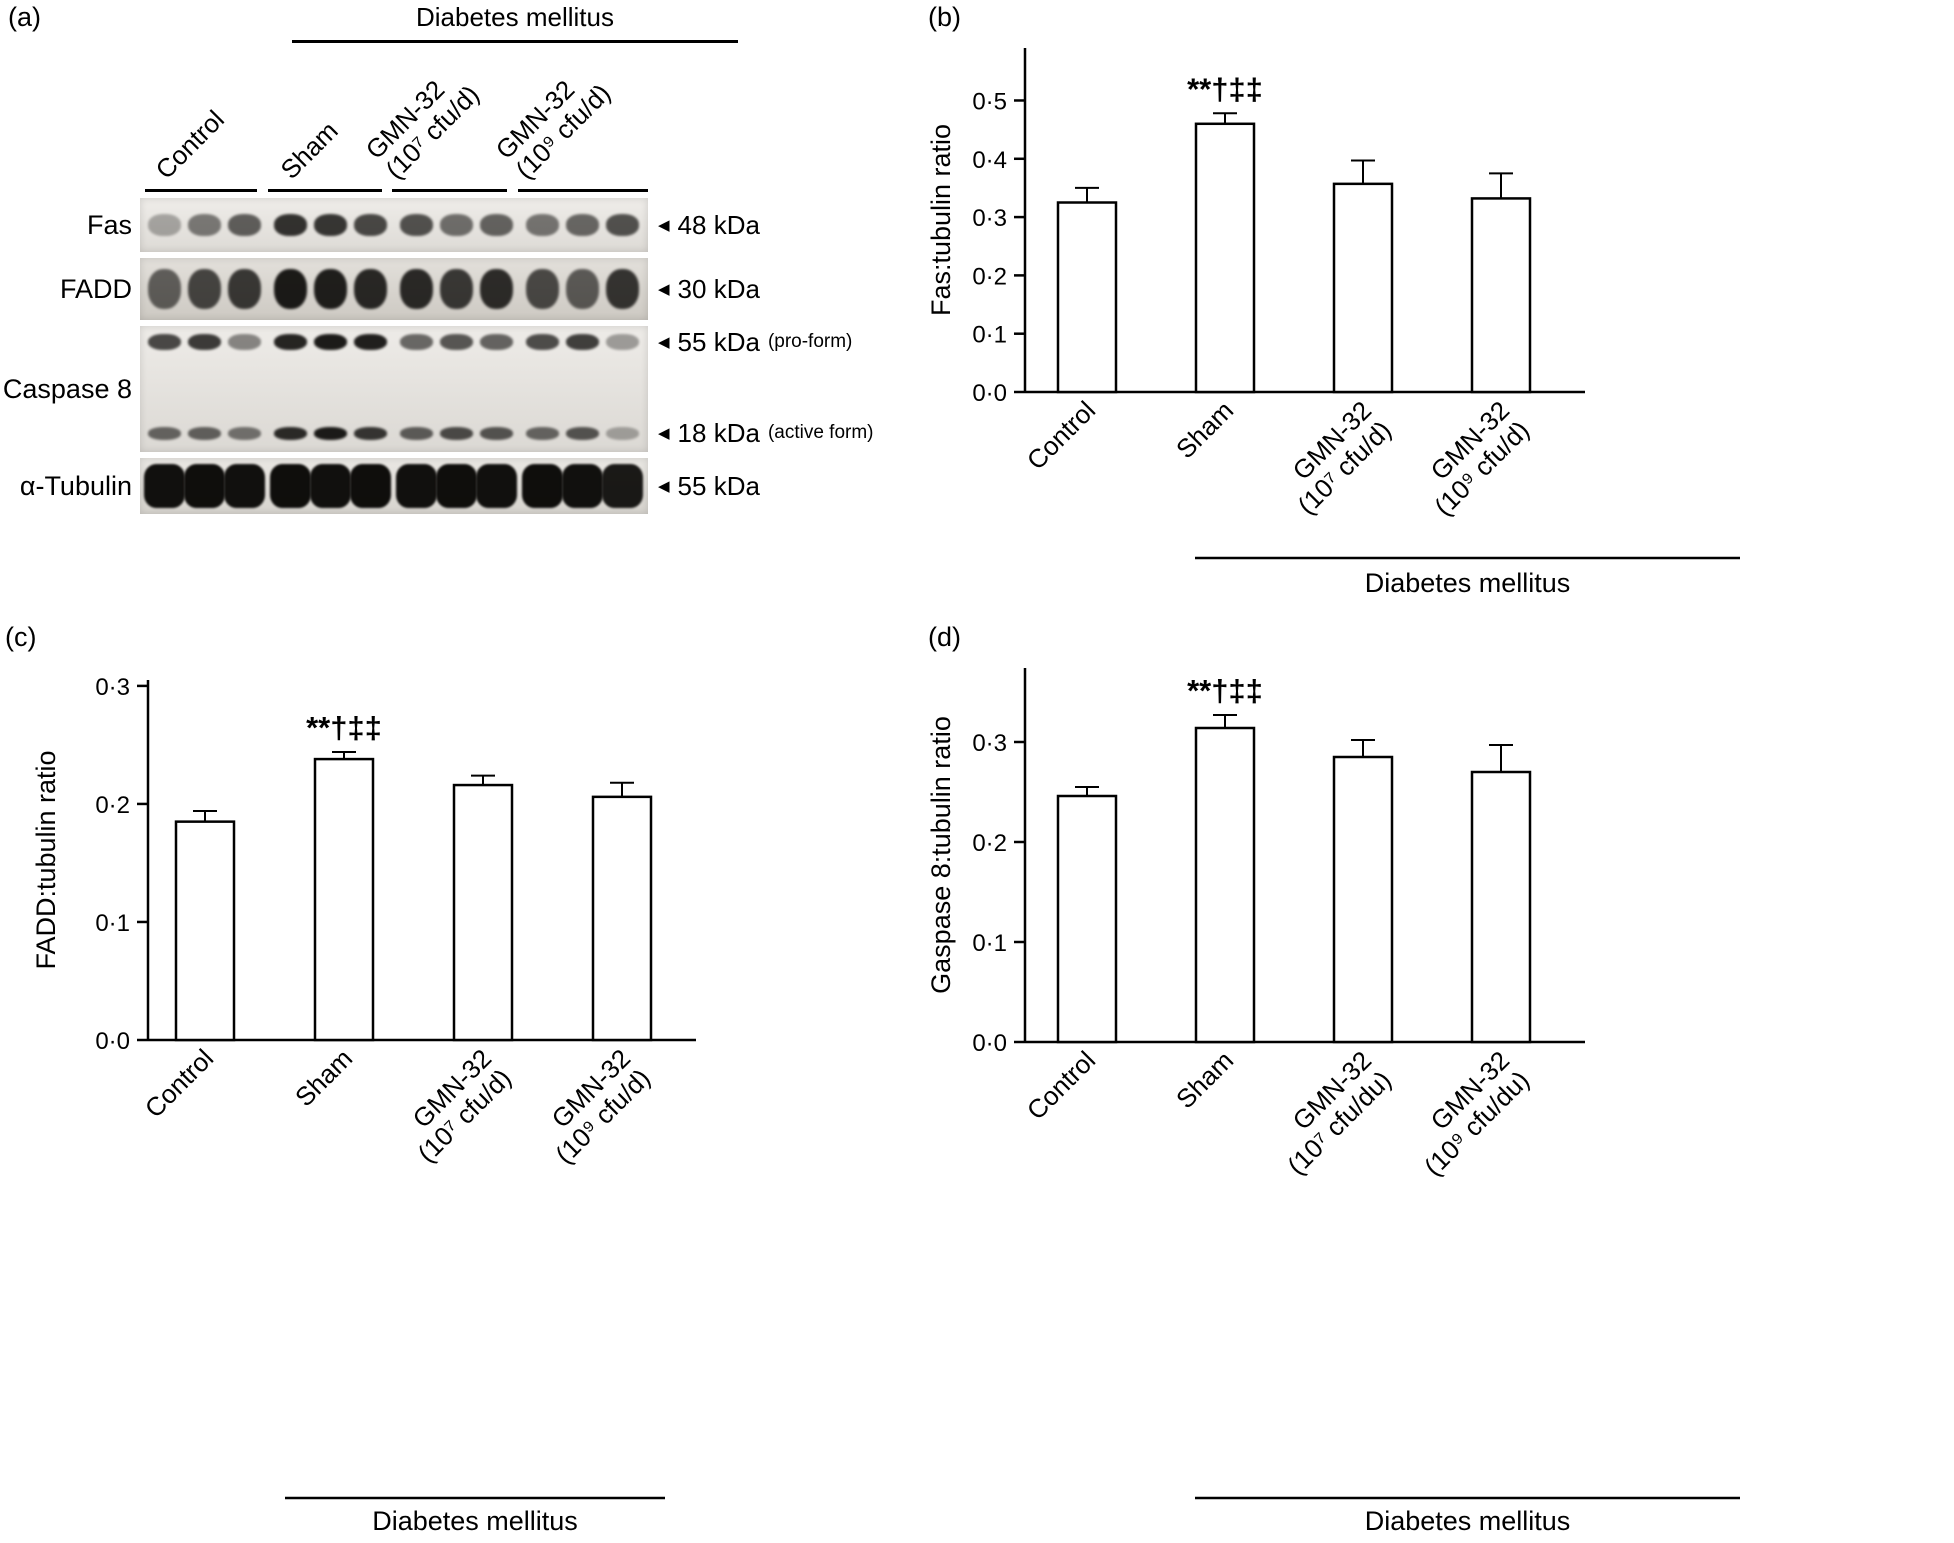  Describe the element at coordinates (718, 432) in the screenshot. I see `kda-label: 18 kDa` at that location.